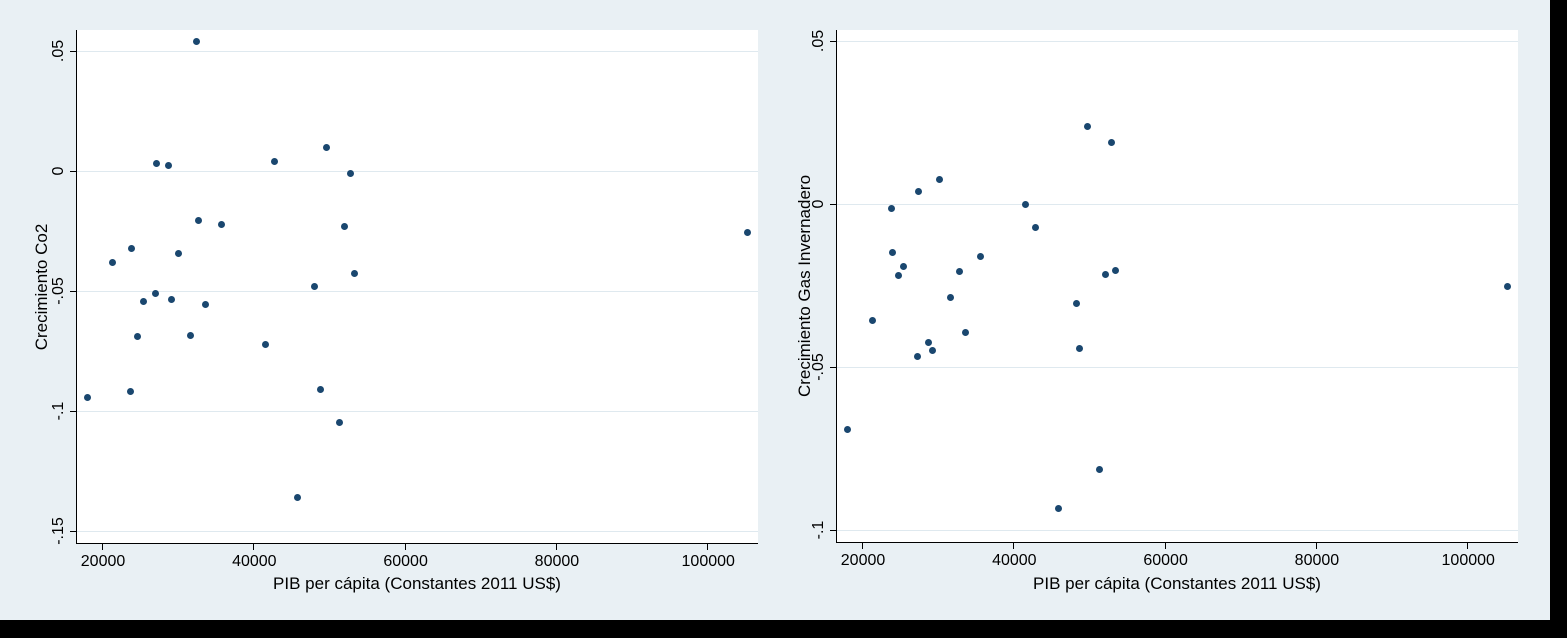  I want to click on y-tick-label: -.05, so click(818, 367).